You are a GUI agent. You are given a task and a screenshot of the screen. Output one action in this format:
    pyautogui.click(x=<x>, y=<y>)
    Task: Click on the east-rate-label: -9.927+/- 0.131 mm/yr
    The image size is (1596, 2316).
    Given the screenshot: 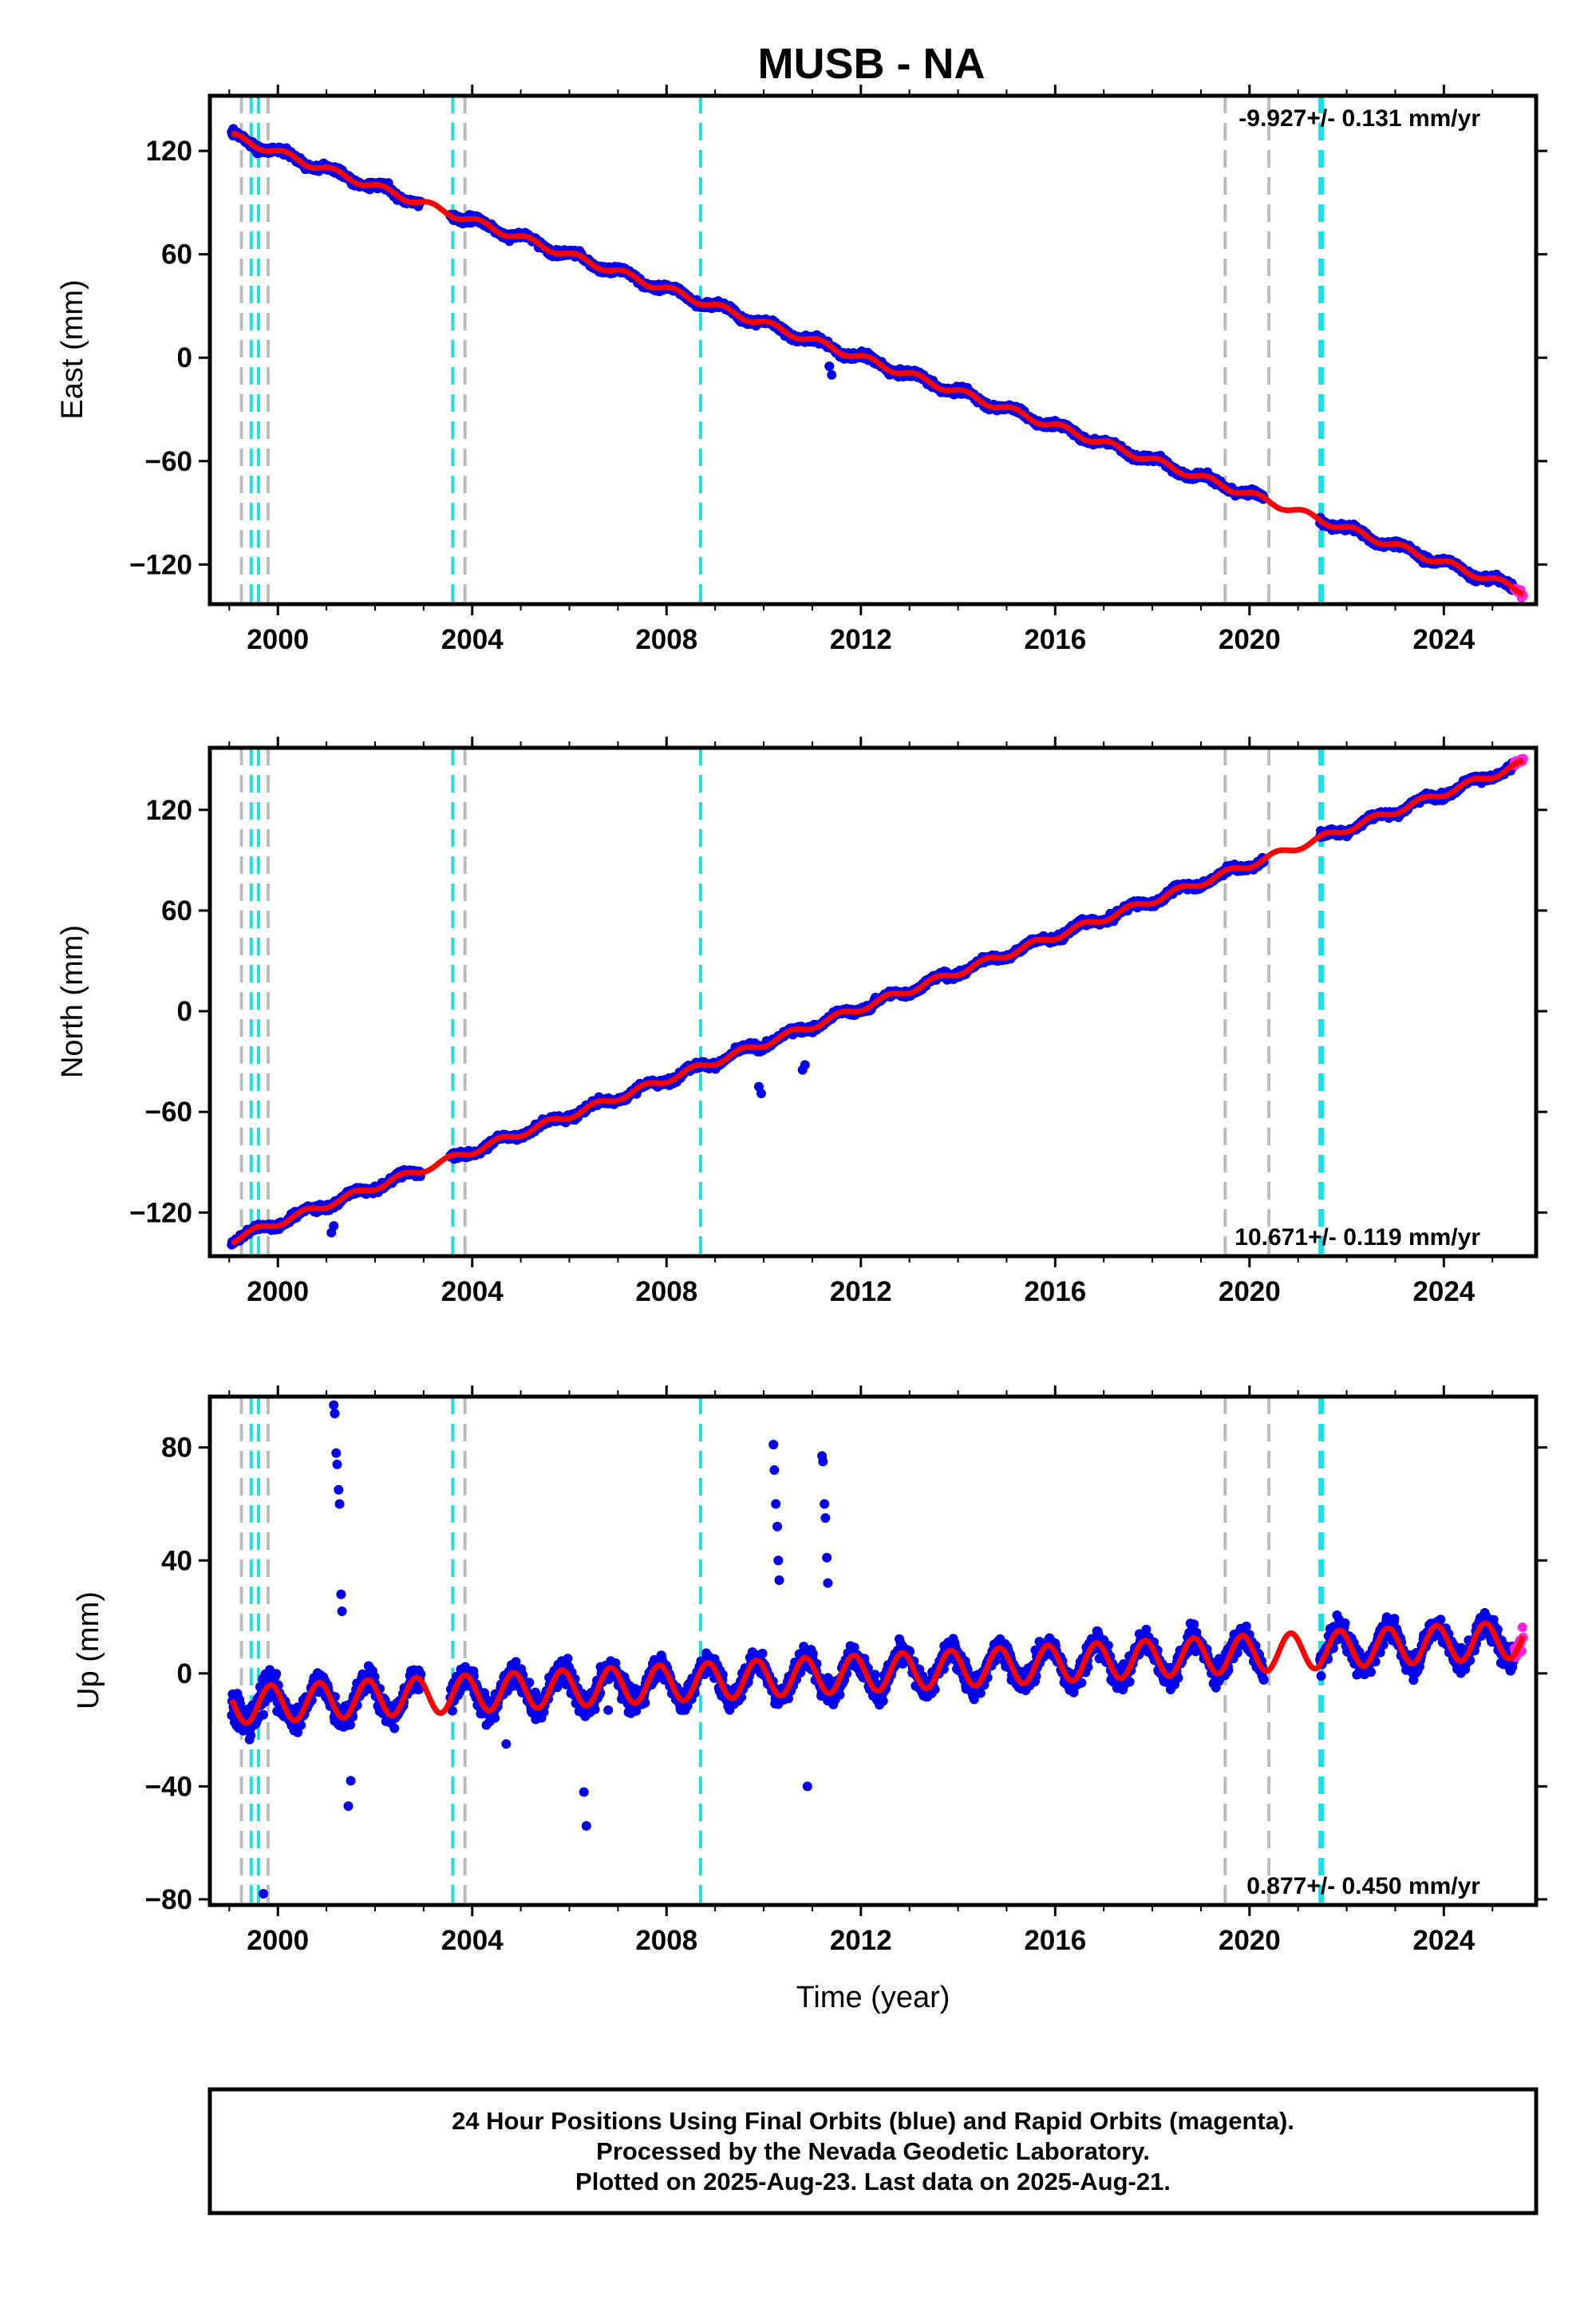 What is the action you would take?
    pyautogui.click(x=1359, y=118)
    